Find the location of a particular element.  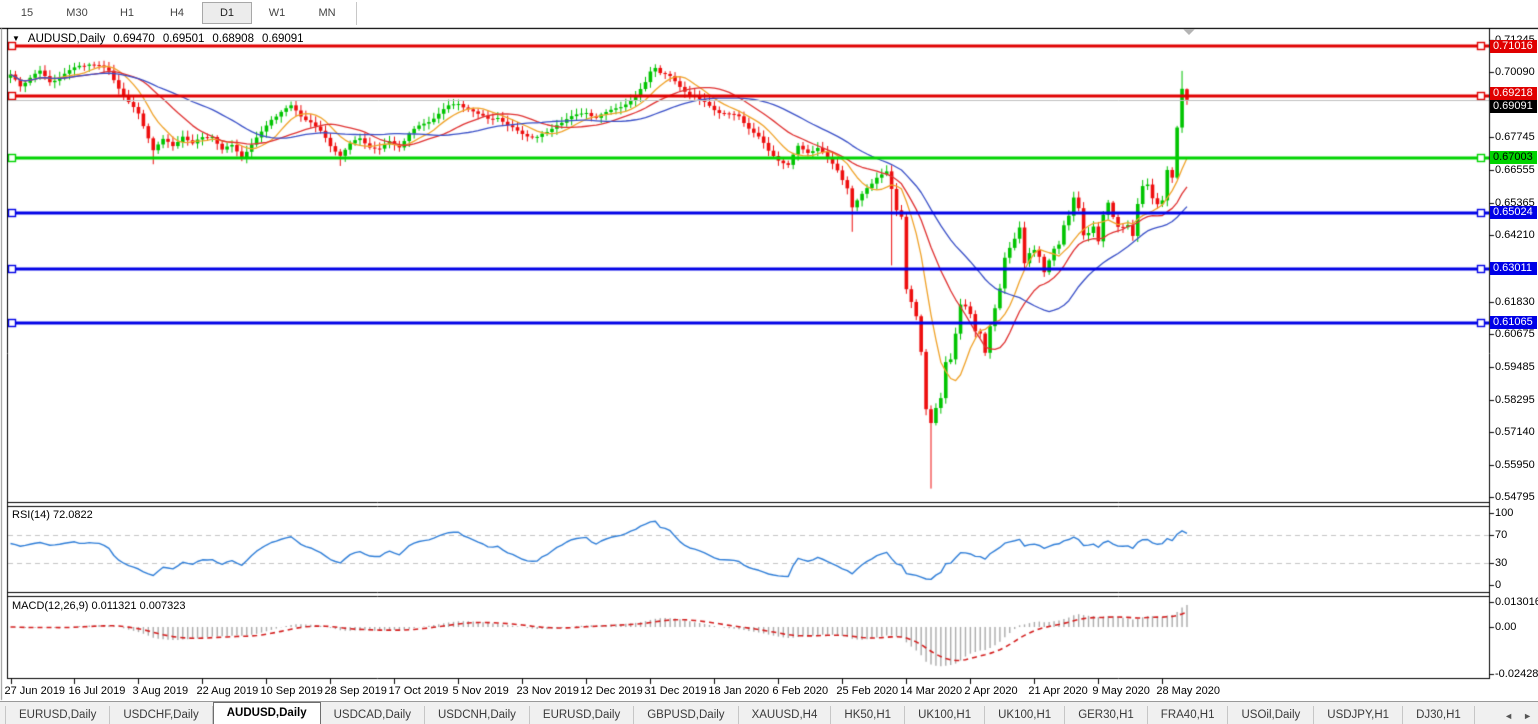

date-label: 16 Jul 2019 is located at coordinates (97, 691).